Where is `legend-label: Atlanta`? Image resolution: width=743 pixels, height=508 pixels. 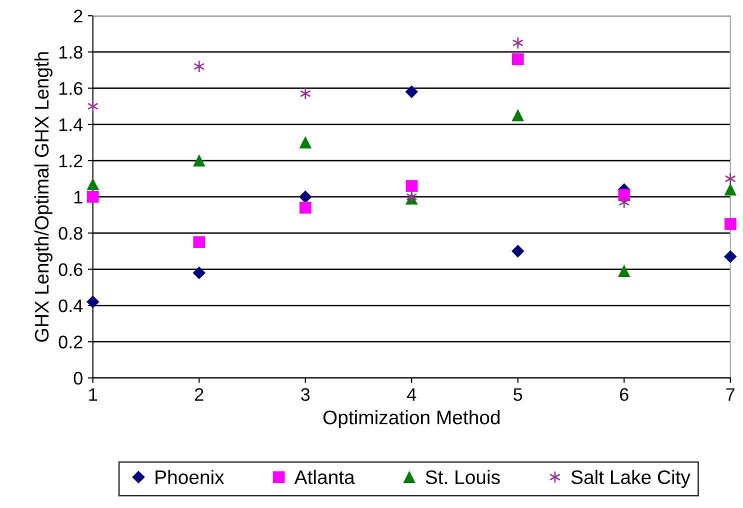 legend-label: Atlanta is located at coordinates (324, 477).